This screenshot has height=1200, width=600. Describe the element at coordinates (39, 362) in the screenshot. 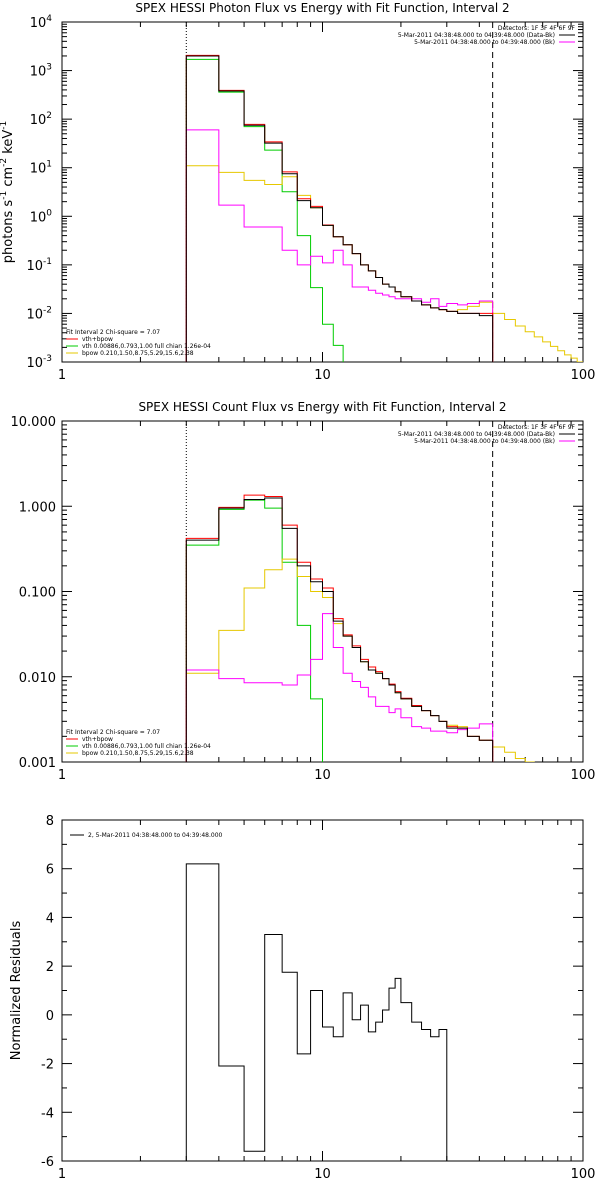

I see `y-tick-label: 10⁻³` at that location.